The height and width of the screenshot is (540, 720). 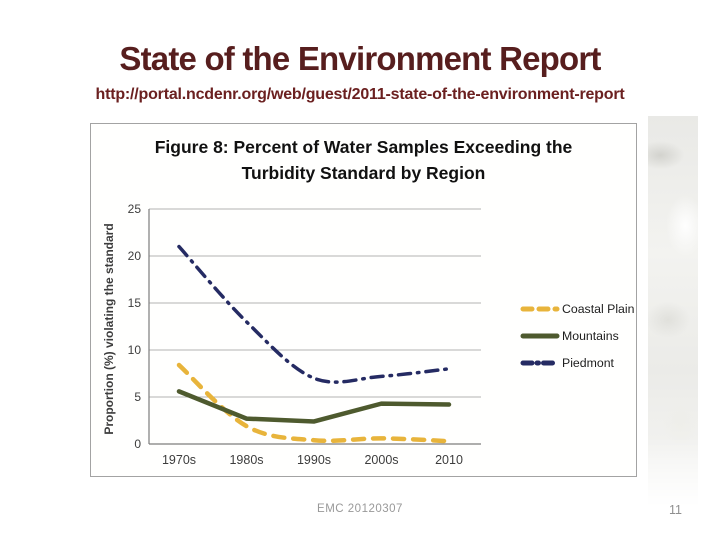 I want to click on x-tick-label-2010: 2010, so click(x=449, y=460).